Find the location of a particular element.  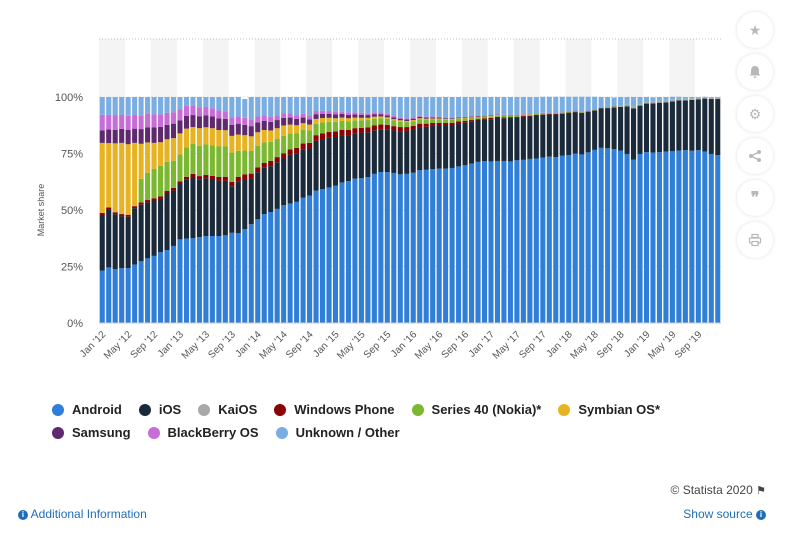

info-icon: i is located at coordinates (23, 514).